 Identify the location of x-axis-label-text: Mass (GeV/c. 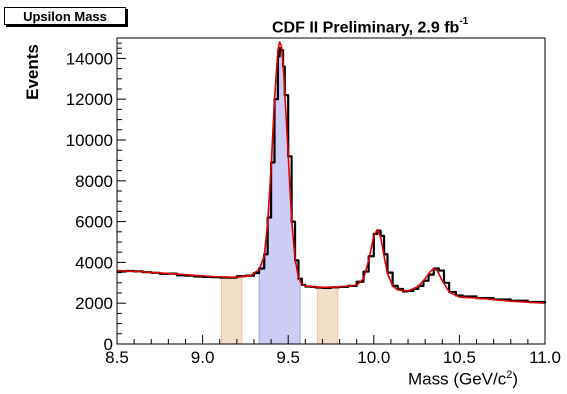
(457, 379).